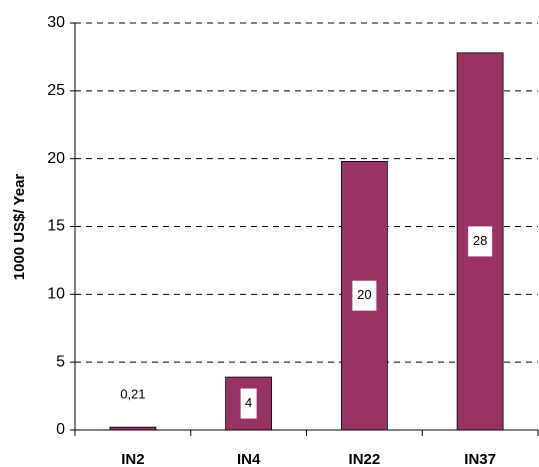 This screenshot has width=539, height=467. I want to click on bar, so click(133, 428).